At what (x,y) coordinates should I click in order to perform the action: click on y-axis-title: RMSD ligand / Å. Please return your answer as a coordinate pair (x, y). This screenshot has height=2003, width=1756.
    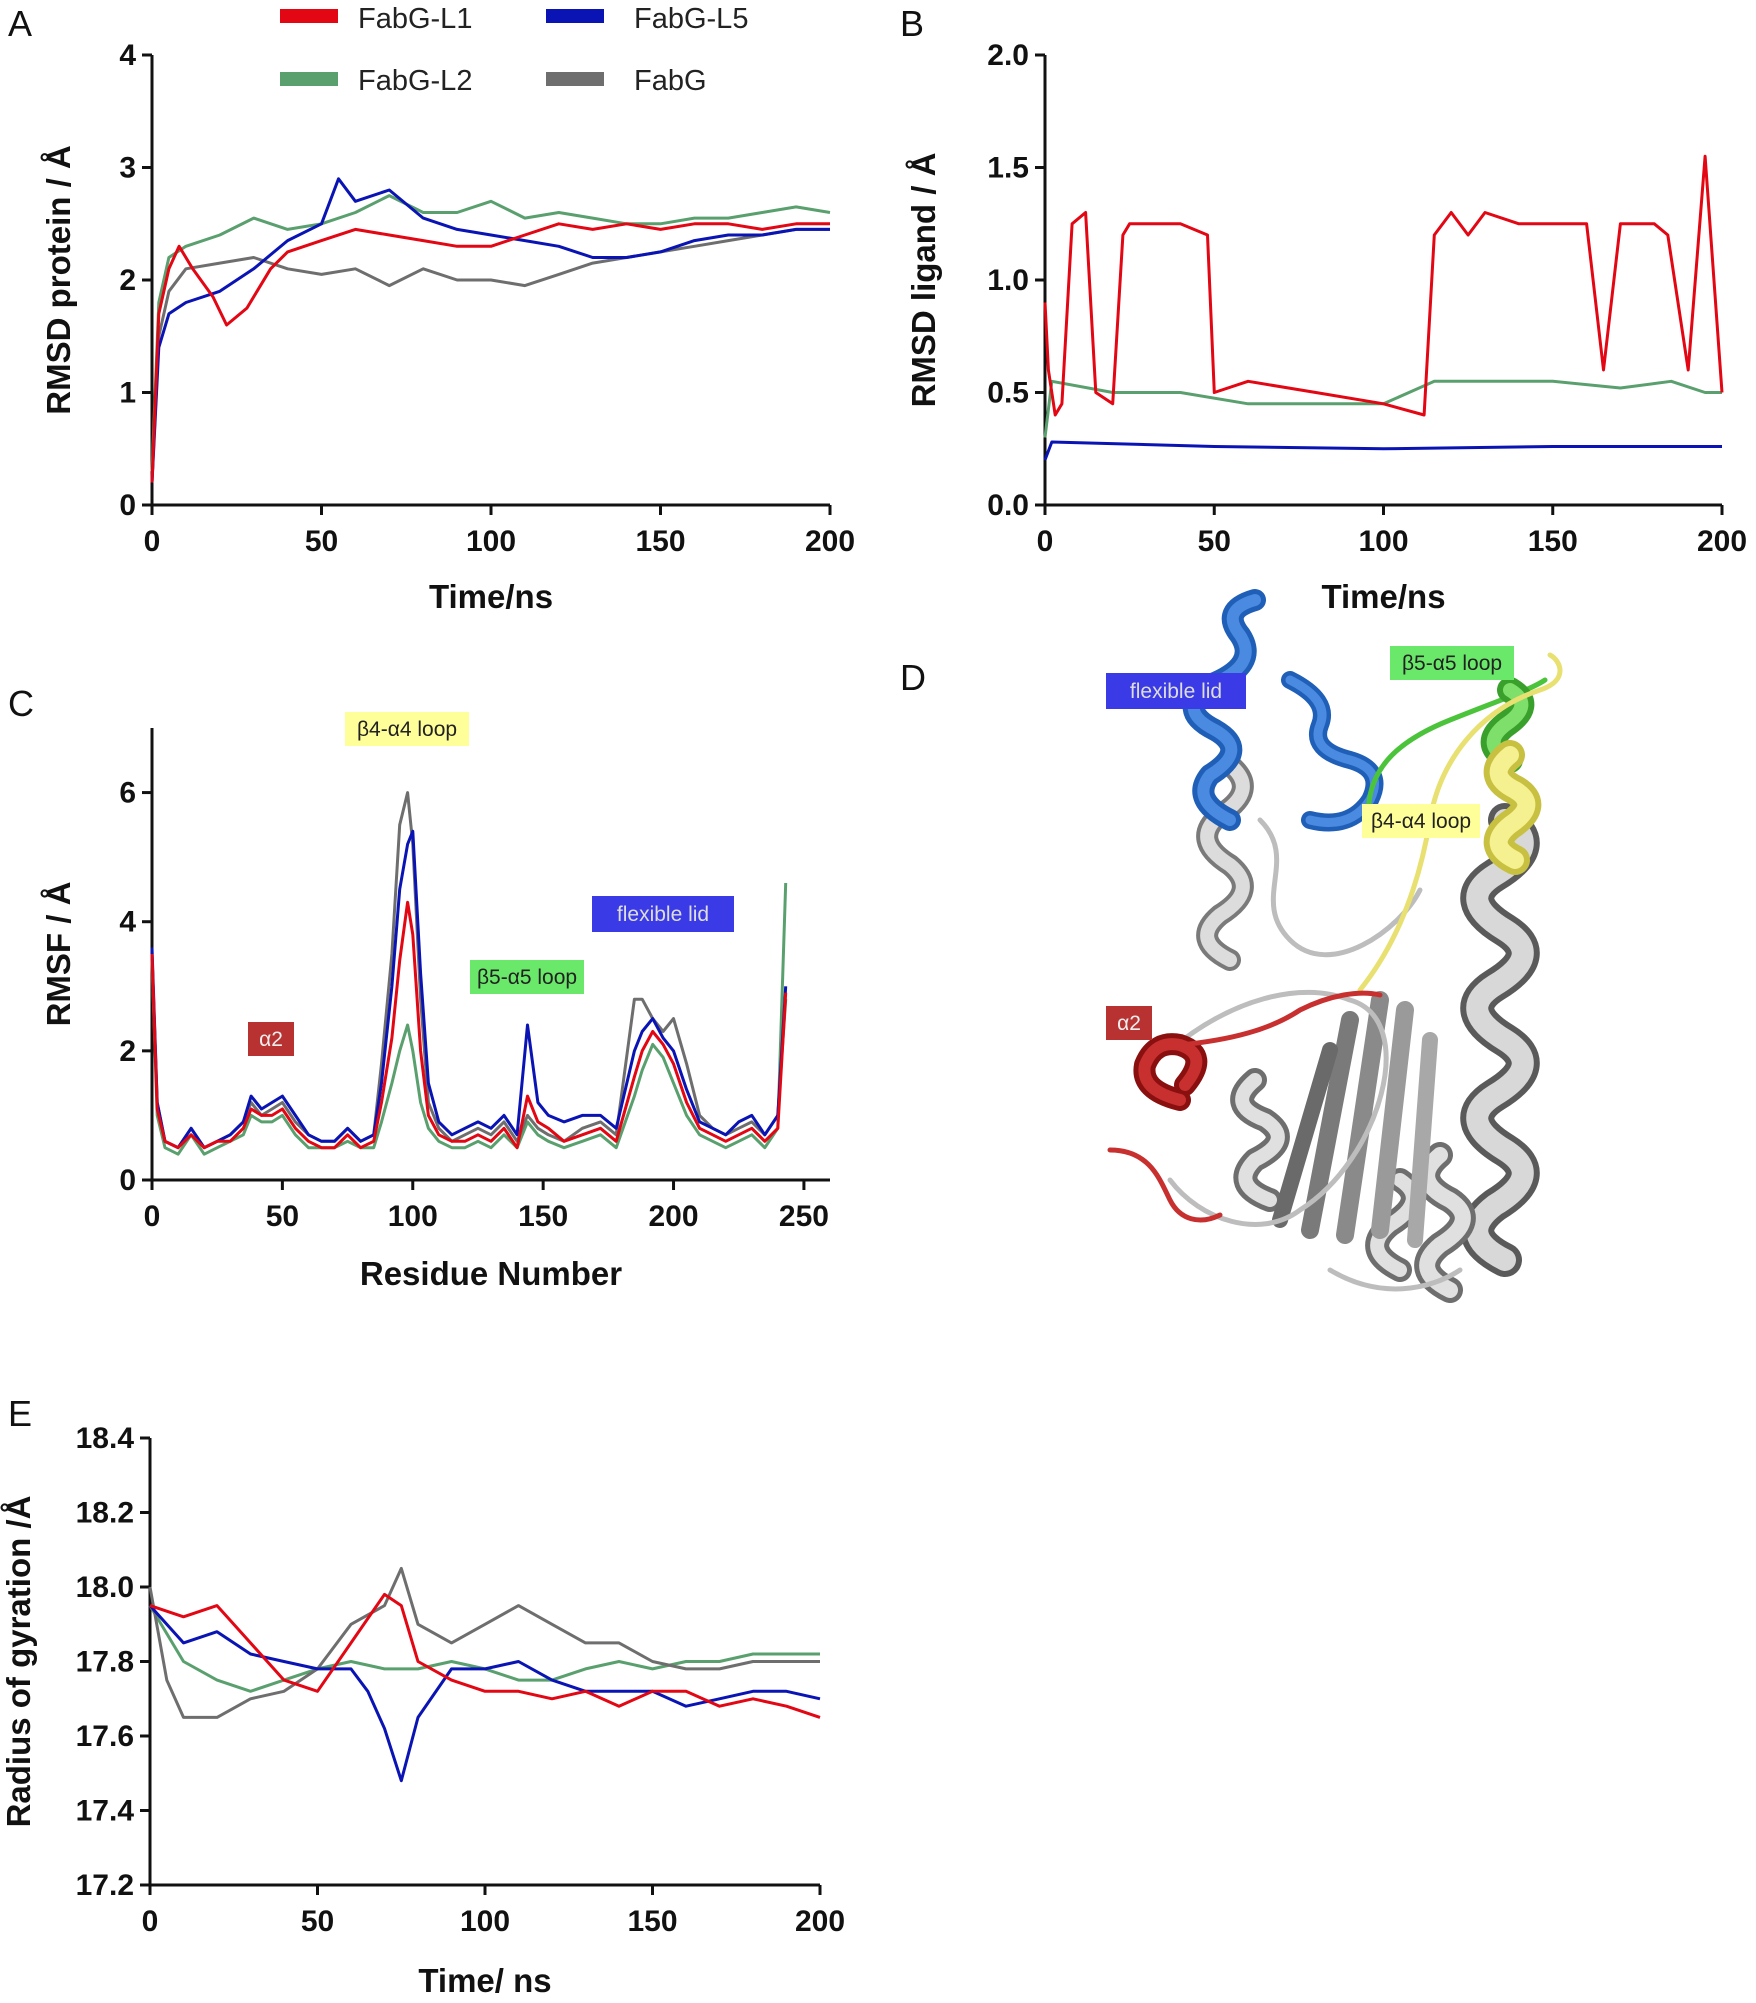
    Looking at the image, I should click on (923, 280).